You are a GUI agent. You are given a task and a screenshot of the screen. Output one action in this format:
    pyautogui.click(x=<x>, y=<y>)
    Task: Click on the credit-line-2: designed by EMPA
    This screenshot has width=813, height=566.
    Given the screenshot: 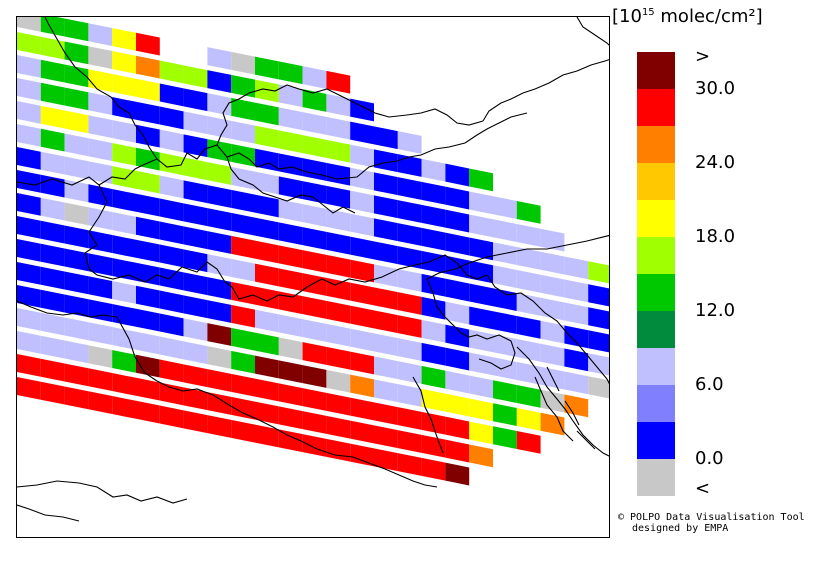 What is the action you would take?
    pyautogui.click(x=680, y=528)
    